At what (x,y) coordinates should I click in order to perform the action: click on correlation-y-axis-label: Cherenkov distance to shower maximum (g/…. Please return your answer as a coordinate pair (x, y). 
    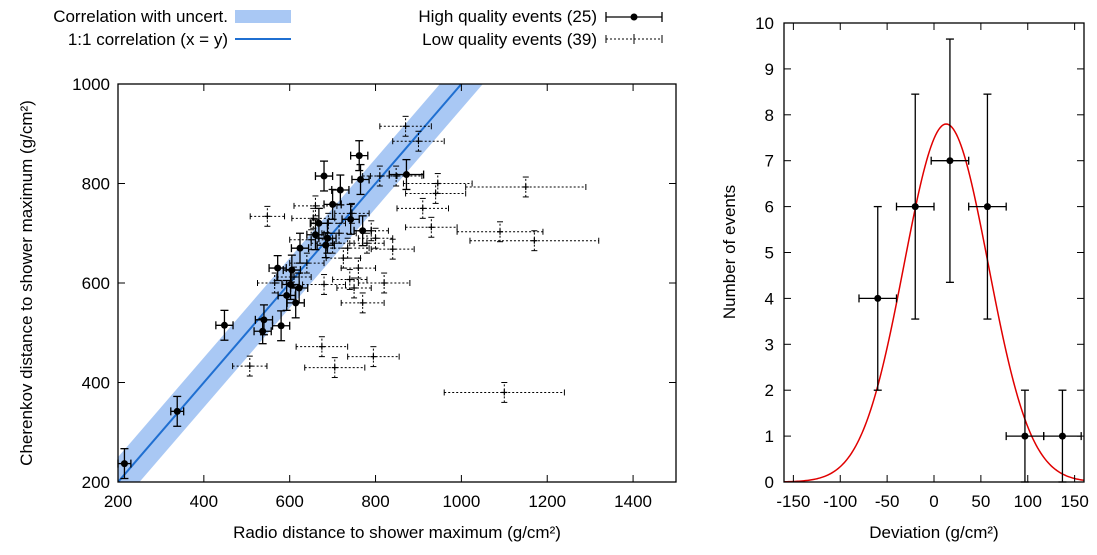
    Looking at the image, I should click on (26, 283).